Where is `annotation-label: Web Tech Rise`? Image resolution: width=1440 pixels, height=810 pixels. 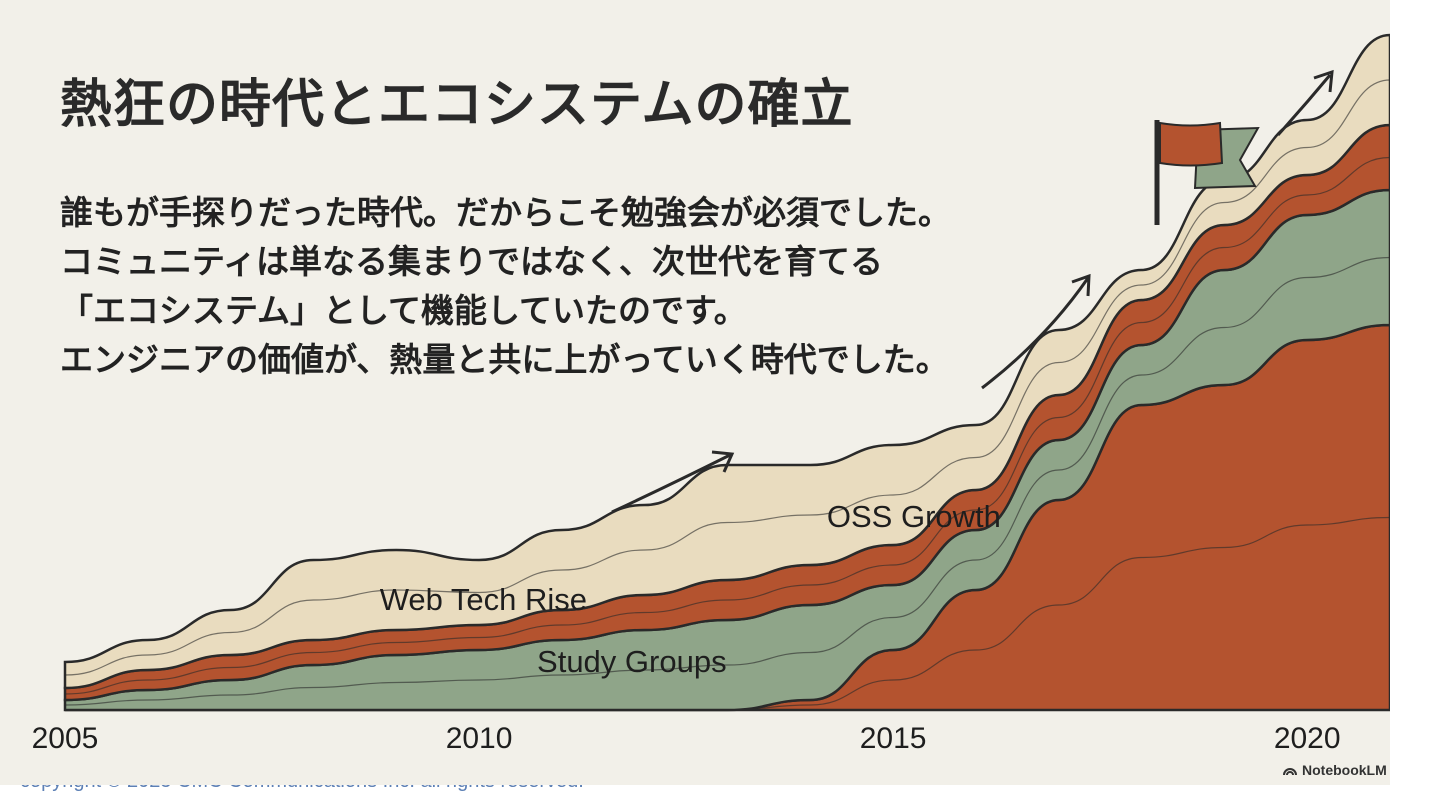
annotation-label: Web Tech Rise is located at coordinates (483, 599).